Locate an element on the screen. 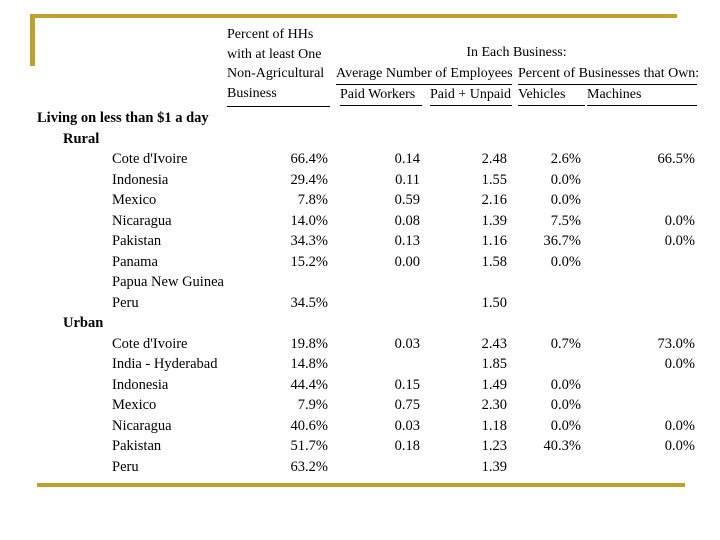 The image size is (720, 540). cell-pct_hh: 15.2% is located at coordinates (309, 261).